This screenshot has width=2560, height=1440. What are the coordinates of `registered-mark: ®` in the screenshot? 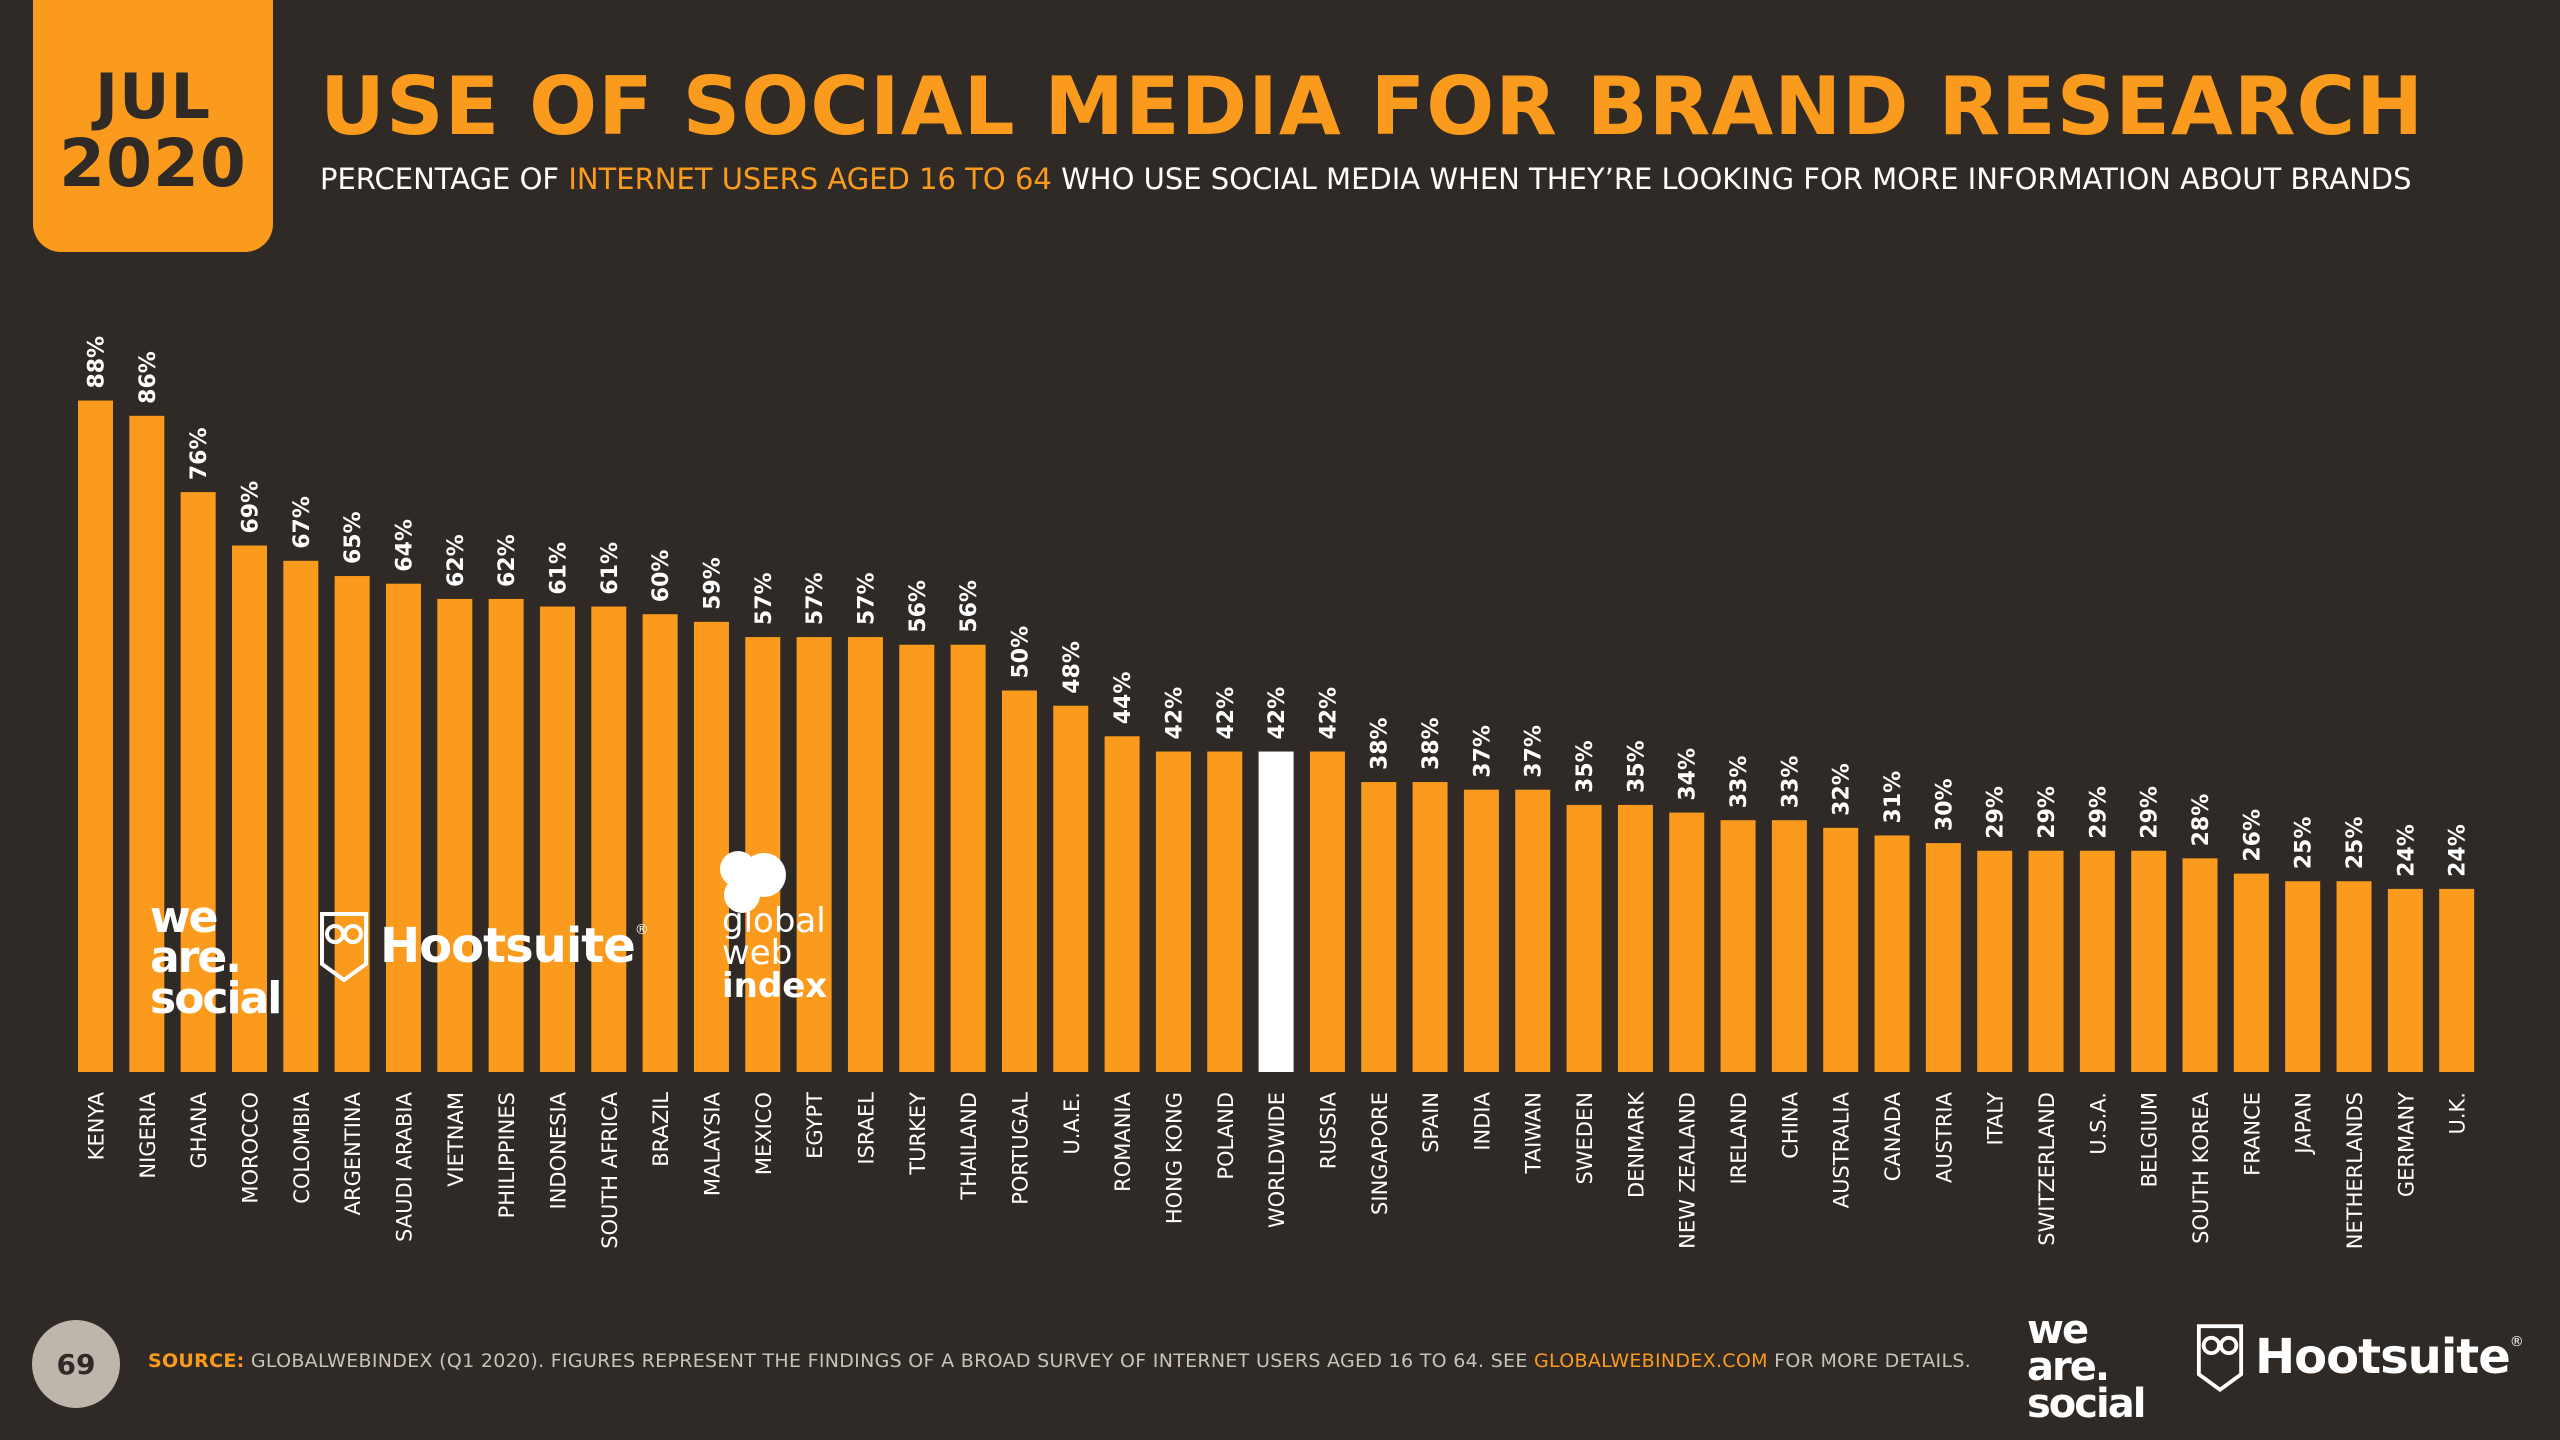 It's located at (641, 930).